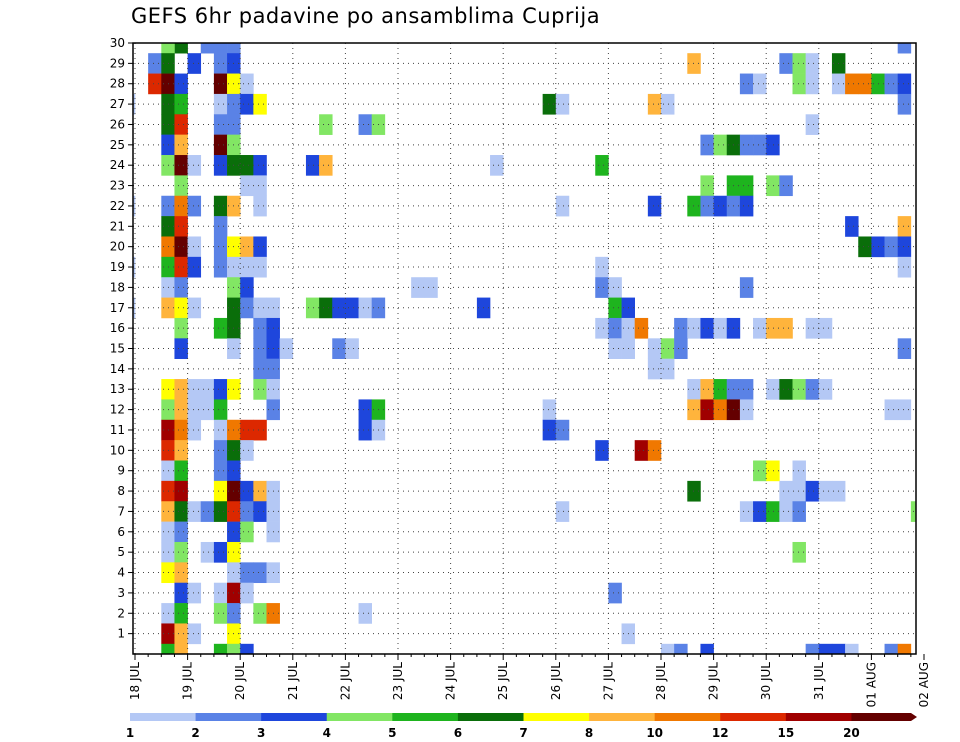 The image size is (960, 742). What do you see at coordinates (121, 593) in the screenshot?
I see `y-tick-label: 3` at bounding box center [121, 593].